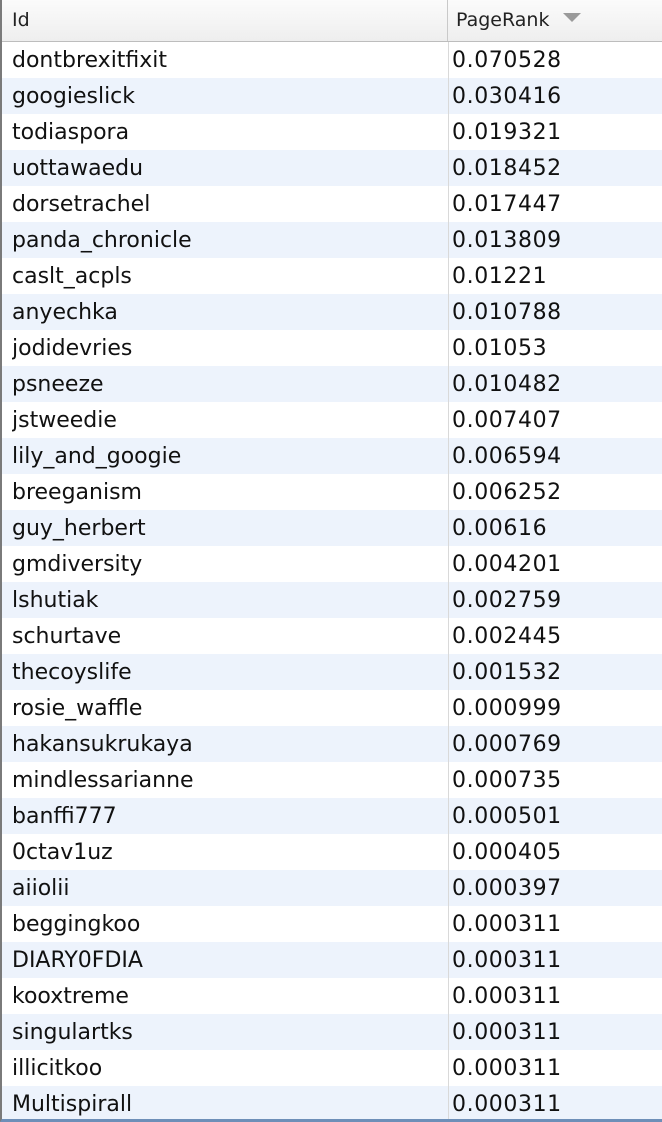 The width and height of the screenshot is (662, 1122). Describe the element at coordinates (507, 456) in the screenshot. I see `cell-pagerank: 0.006594` at that location.